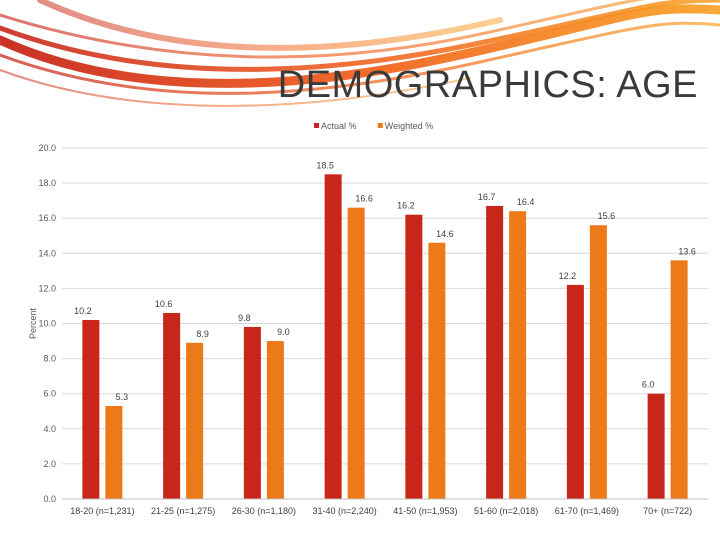 Image resolution: width=720 pixels, height=540 pixels. What do you see at coordinates (339, 126) in the screenshot?
I see `legend-label: Actual %` at bounding box center [339, 126].